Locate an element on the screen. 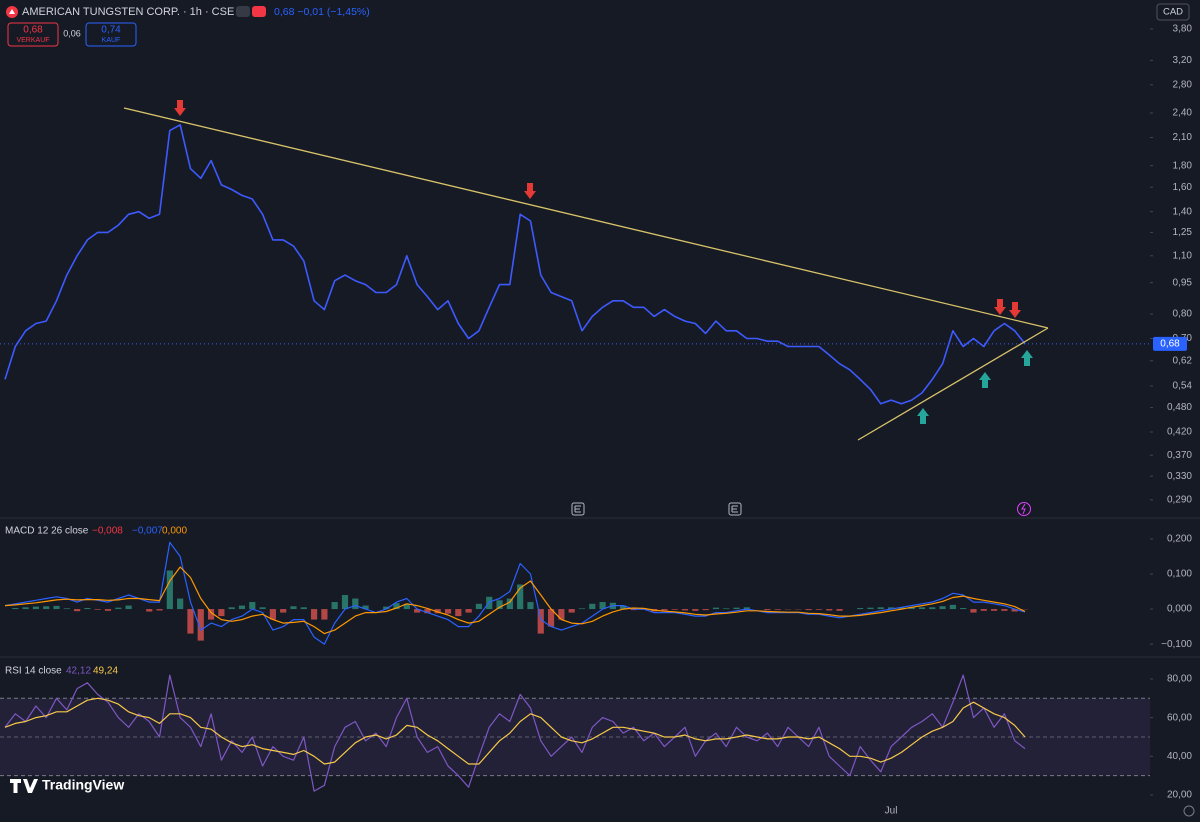  macd-title: MACD 12 26 close is located at coordinates (47, 531).